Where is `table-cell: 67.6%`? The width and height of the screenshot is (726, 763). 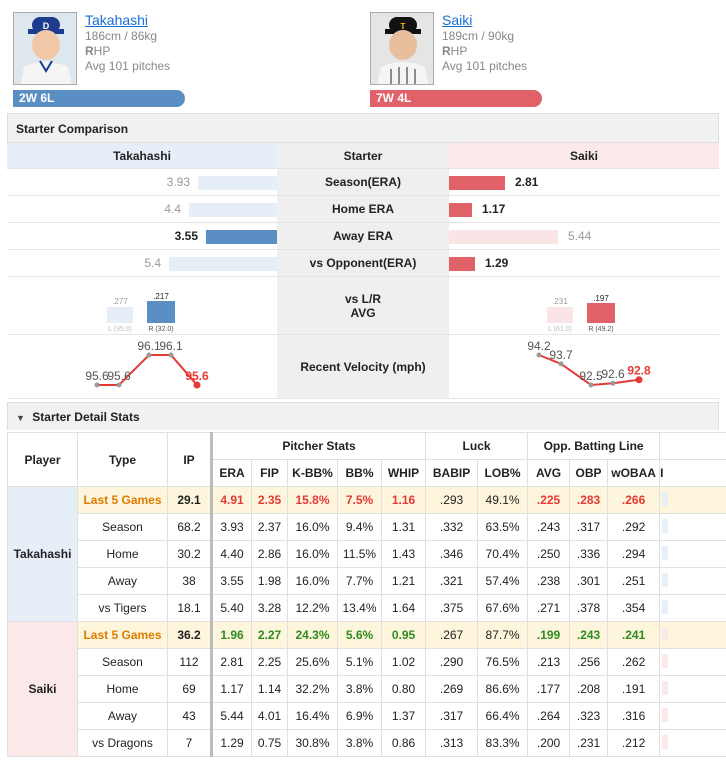 table-cell: 67.6% is located at coordinates (503, 608).